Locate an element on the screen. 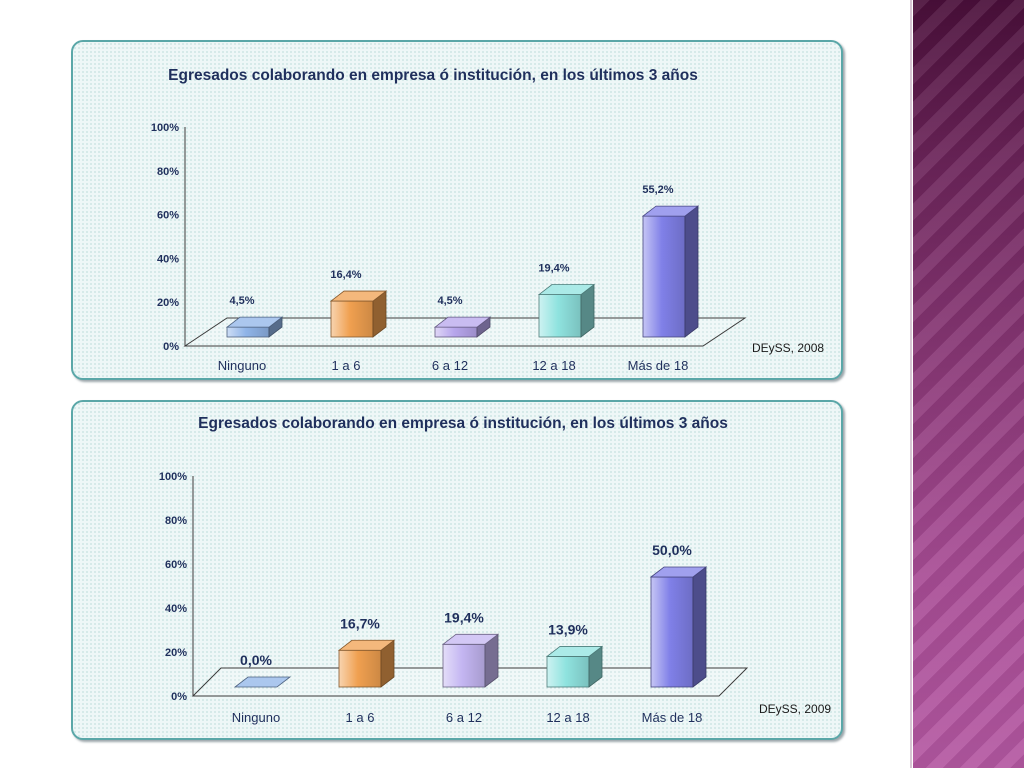 This screenshot has width=1024, height=768. data-label: 16,7% is located at coordinates (360, 623).